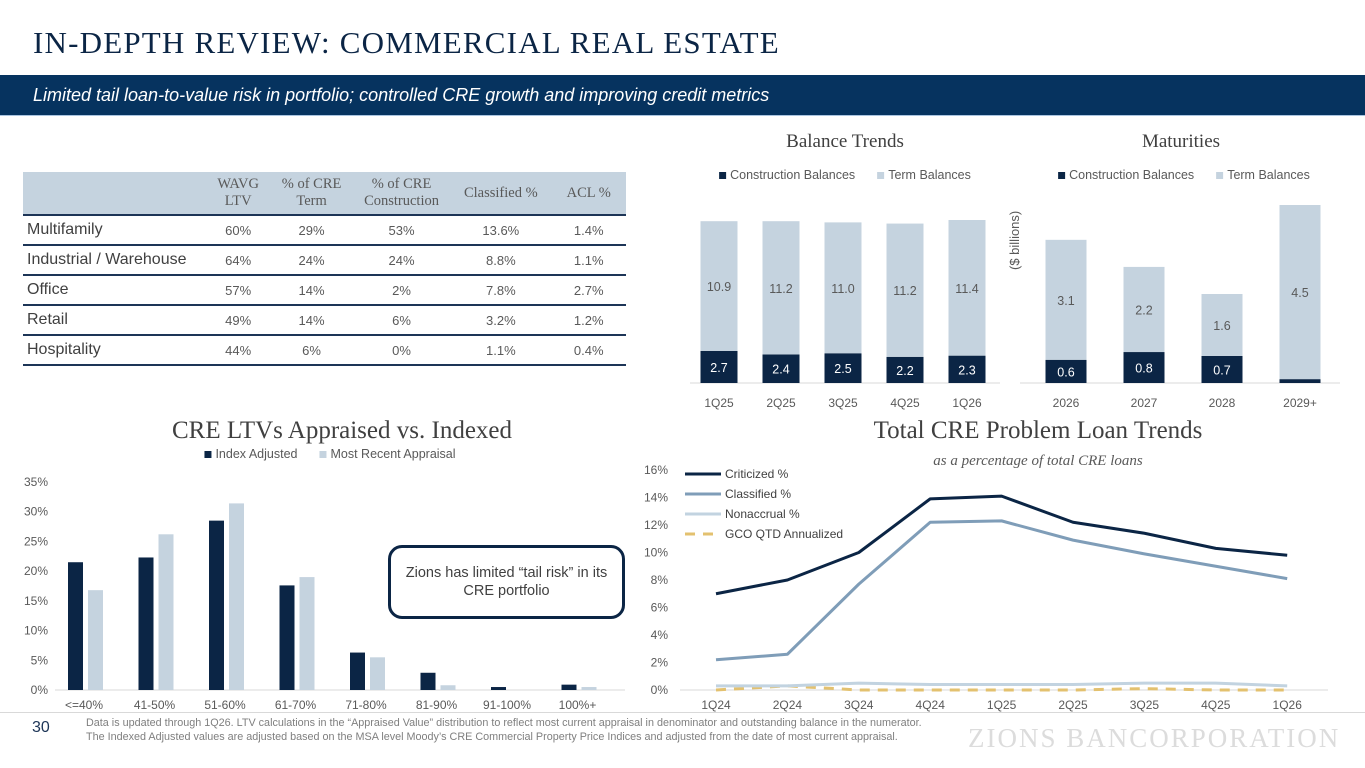  What do you see at coordinates (758, 494) in the screenshot?
I see `legend-label: Classified %` at bounding box center [758, 494].